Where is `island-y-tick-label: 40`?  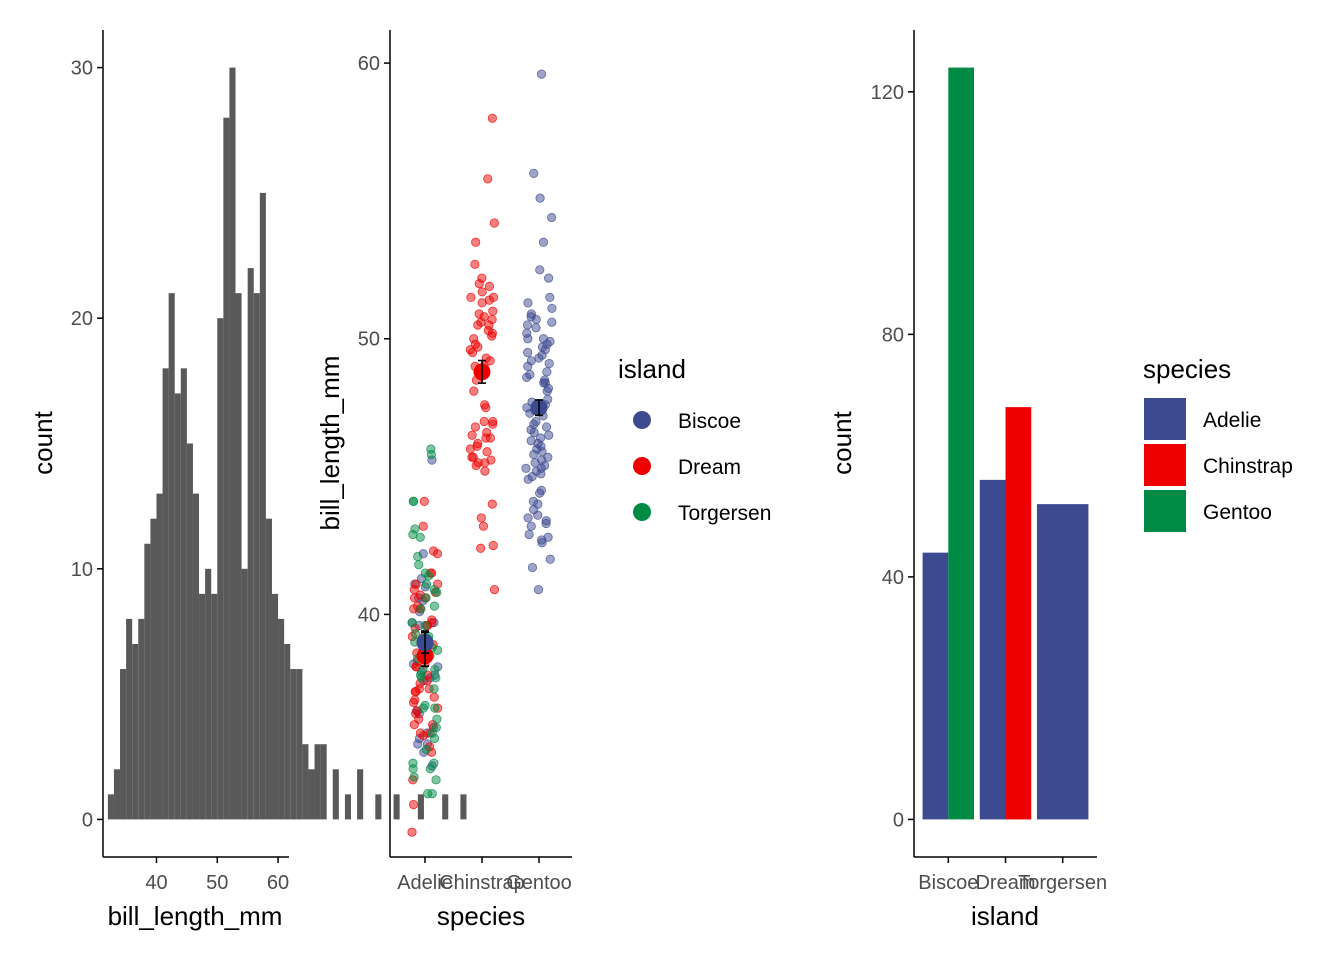
island-y-tick-label: 40 is located at coordinates (893, 578).